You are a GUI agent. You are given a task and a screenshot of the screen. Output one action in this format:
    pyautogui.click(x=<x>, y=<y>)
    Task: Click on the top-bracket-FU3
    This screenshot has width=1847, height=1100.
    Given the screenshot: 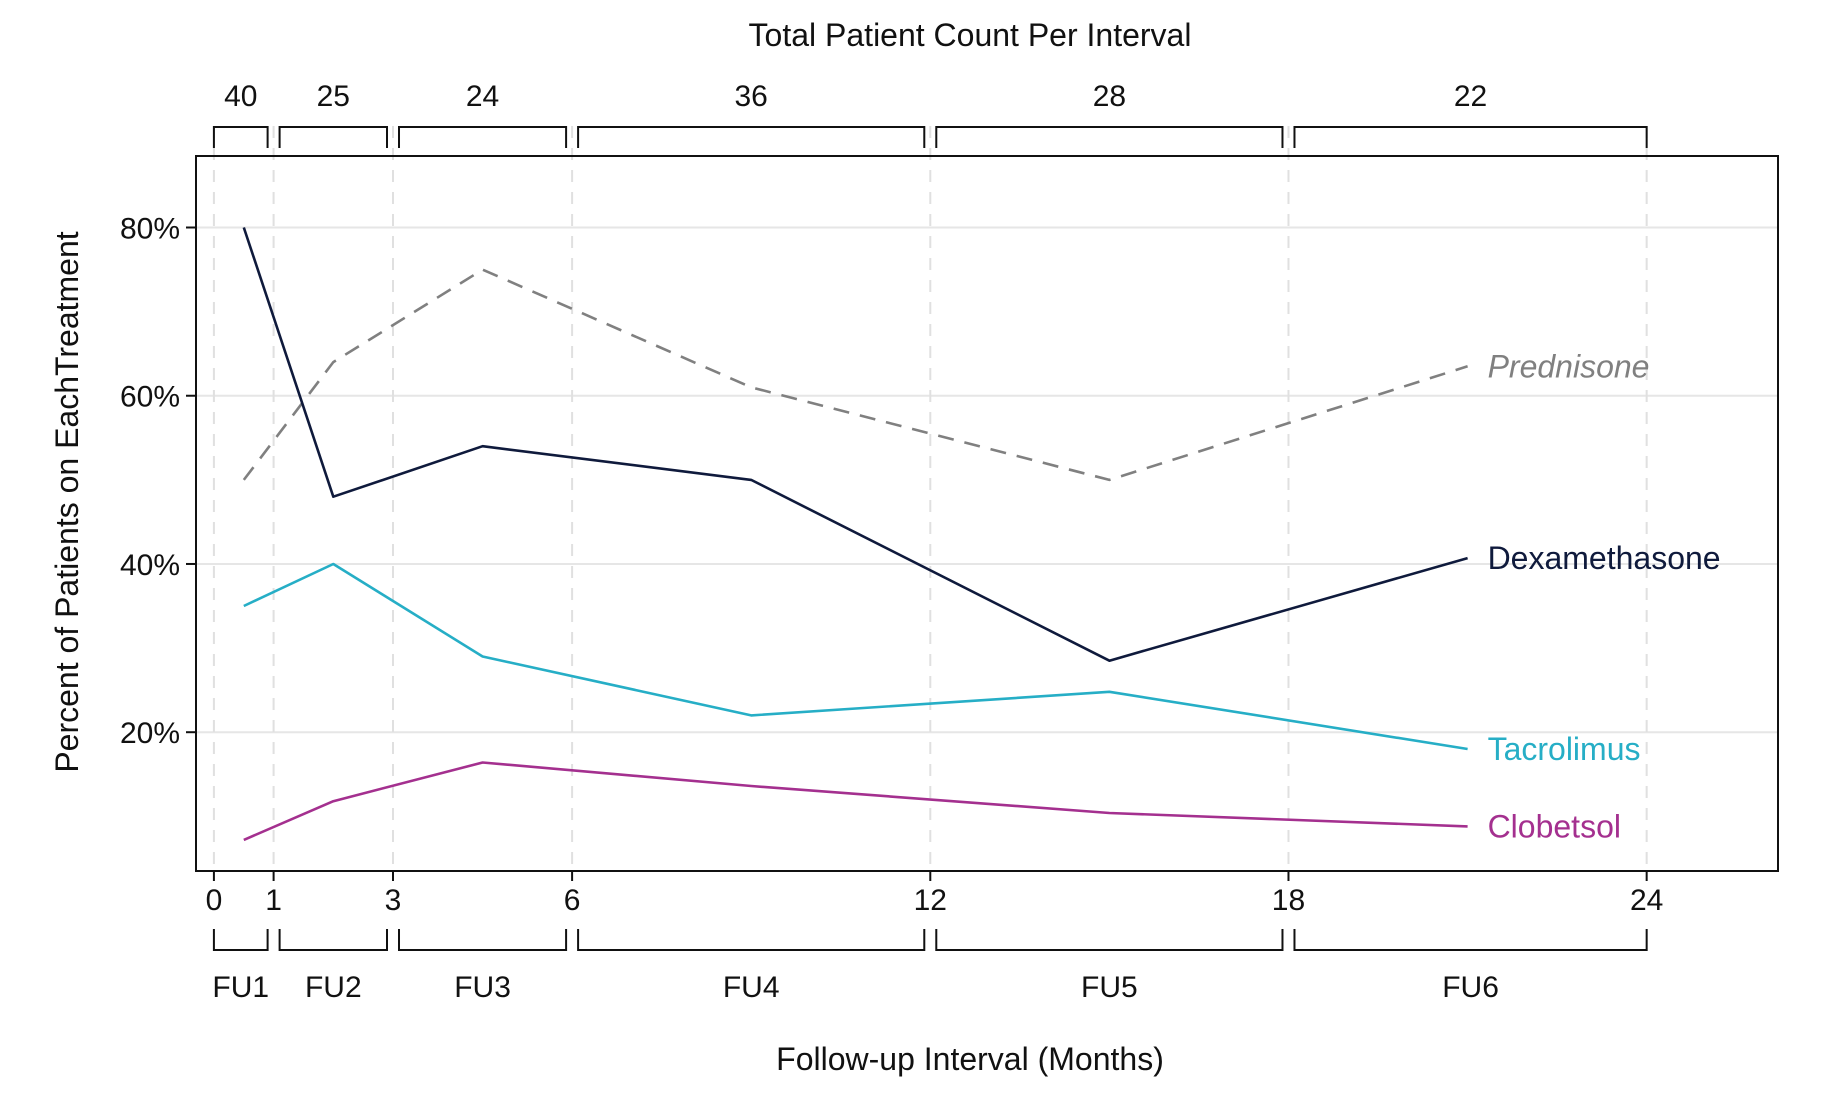 What is the action you would take?
    pyautogui.click(x=483, y=137)
    